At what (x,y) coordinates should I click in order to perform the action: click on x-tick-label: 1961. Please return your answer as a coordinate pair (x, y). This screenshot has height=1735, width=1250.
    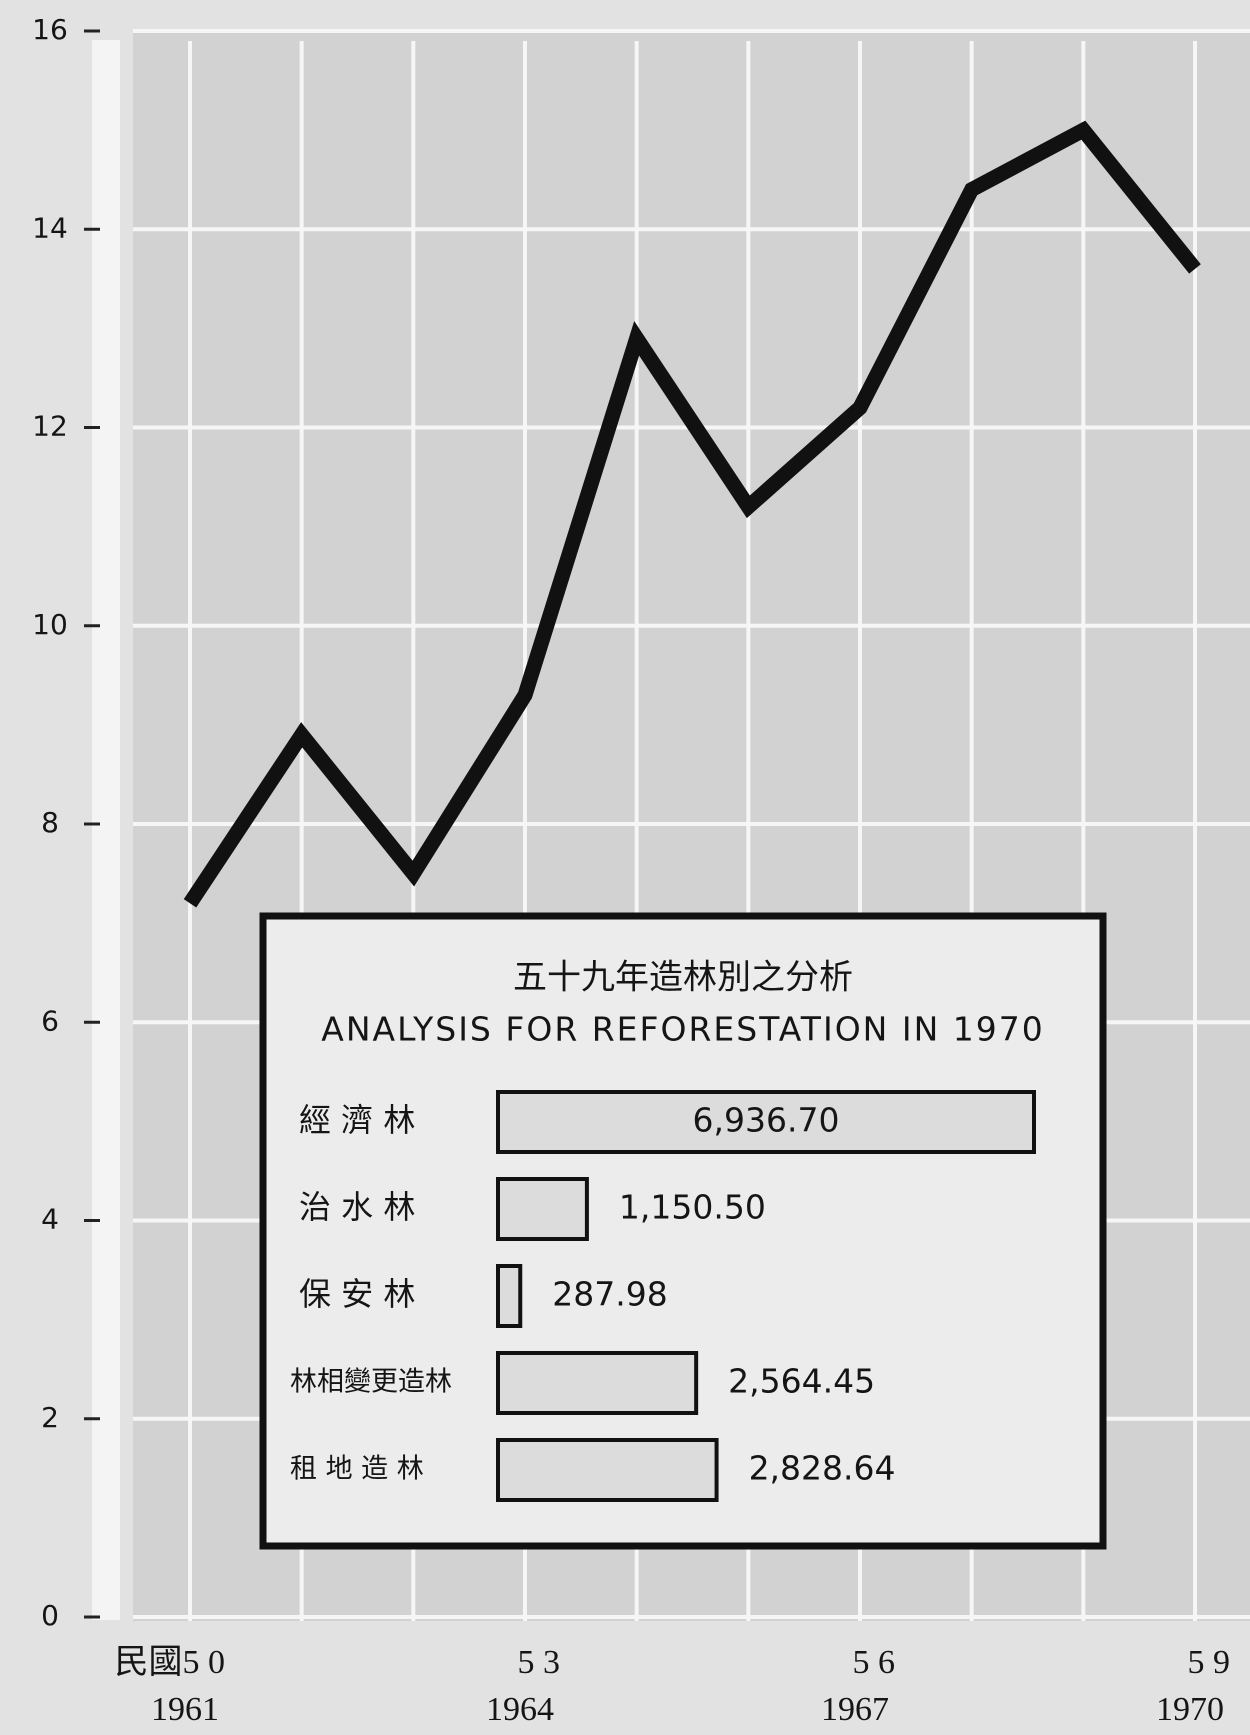
    Looking at the image, I should click on (185, 1709).